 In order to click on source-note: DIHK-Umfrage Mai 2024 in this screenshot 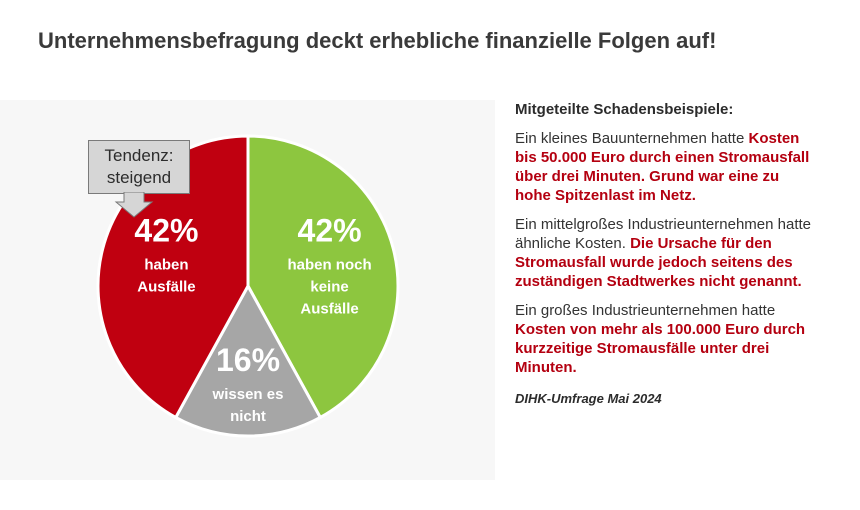, I will do `click(588, 398)`.